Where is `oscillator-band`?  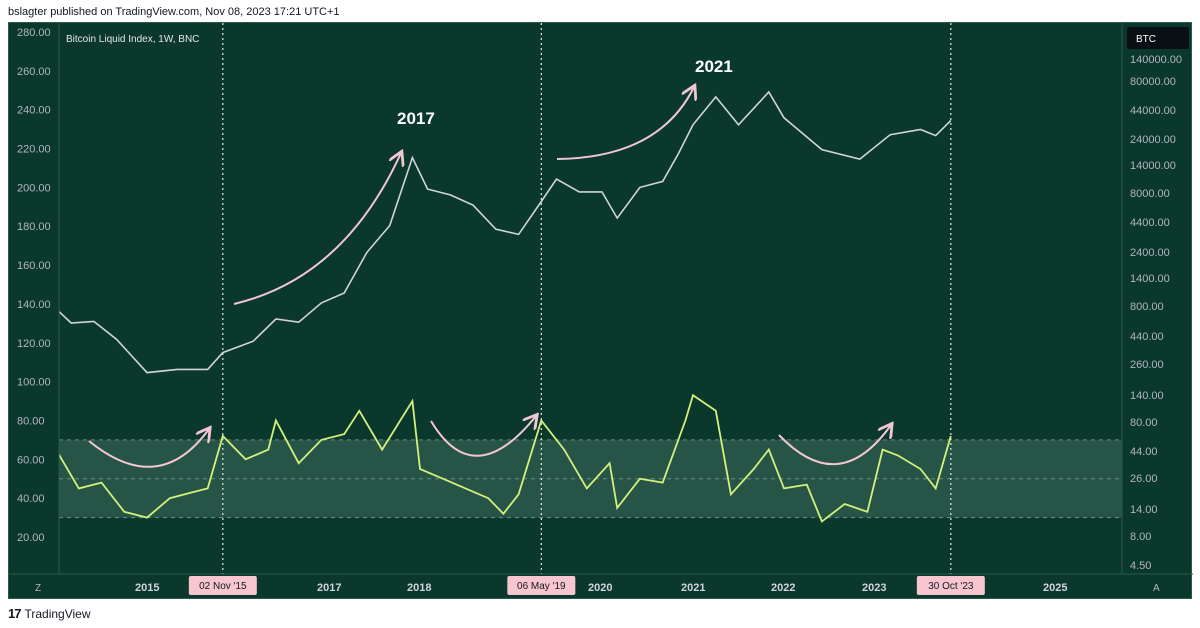
oscillator-band is located at coordinates (590, 479).